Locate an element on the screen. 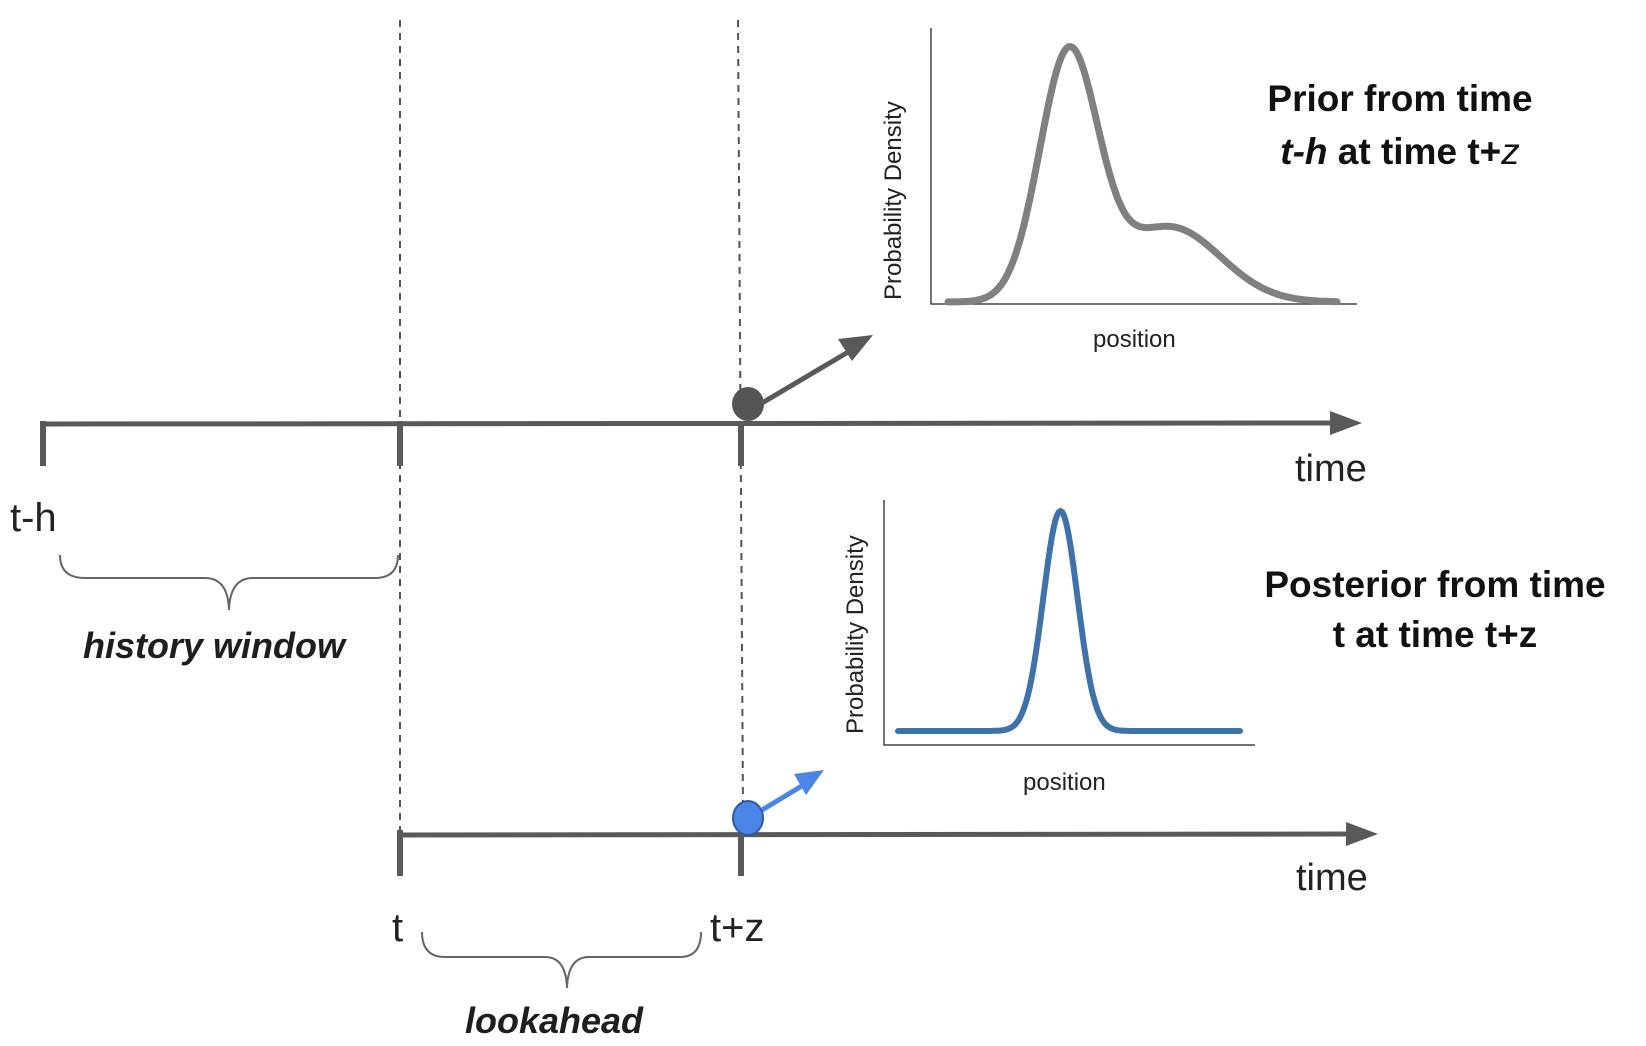  posterior-y-axis-label: Probability Density is located at coordinates (855, 634).